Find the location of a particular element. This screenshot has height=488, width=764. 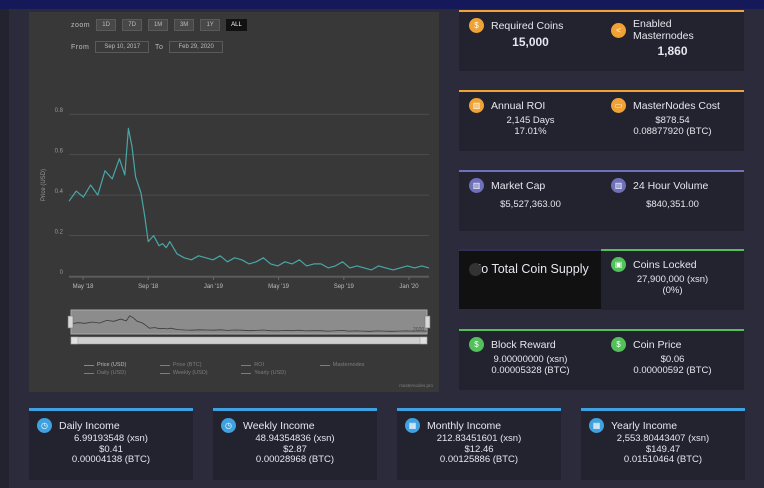

y-tick-label: 0.6 is located at coordinates (59, 152).